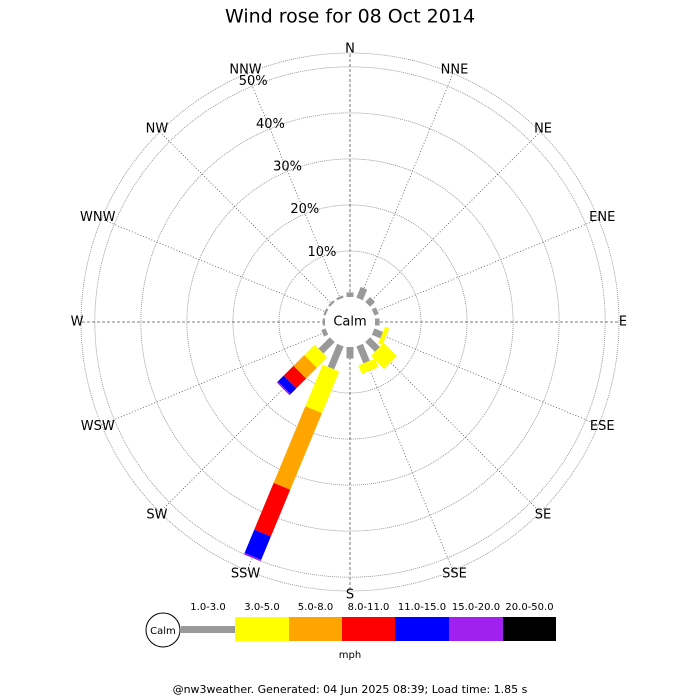 The width and height of the screenshot is (700, 700). Describe the element at coordinates (207, 607) in the screenshot. I see `legend-label: 1.0-3.0` at that location.